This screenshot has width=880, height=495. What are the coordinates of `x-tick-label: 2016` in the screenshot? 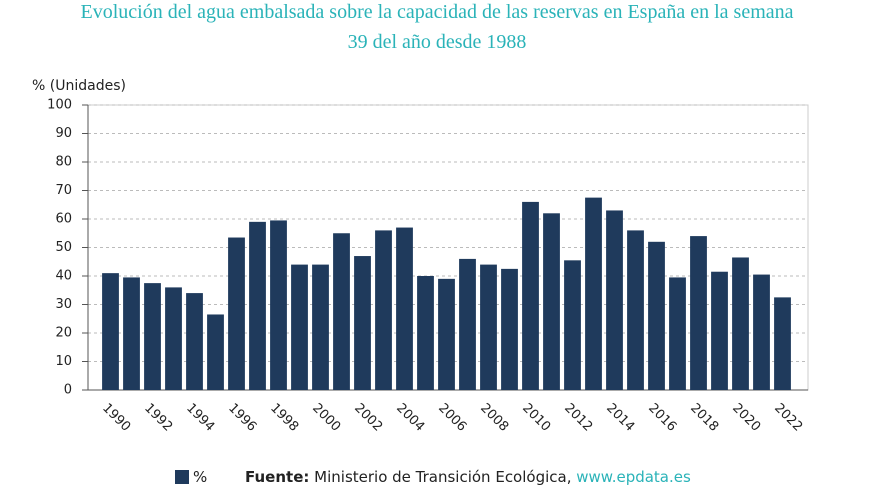 It's located at (662, 418).